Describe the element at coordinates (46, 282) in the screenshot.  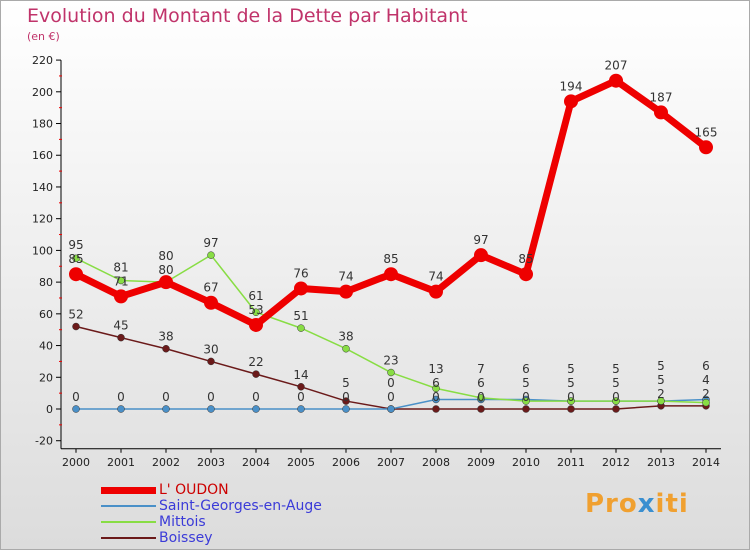
I see `y-tick-label: 80` at that location.